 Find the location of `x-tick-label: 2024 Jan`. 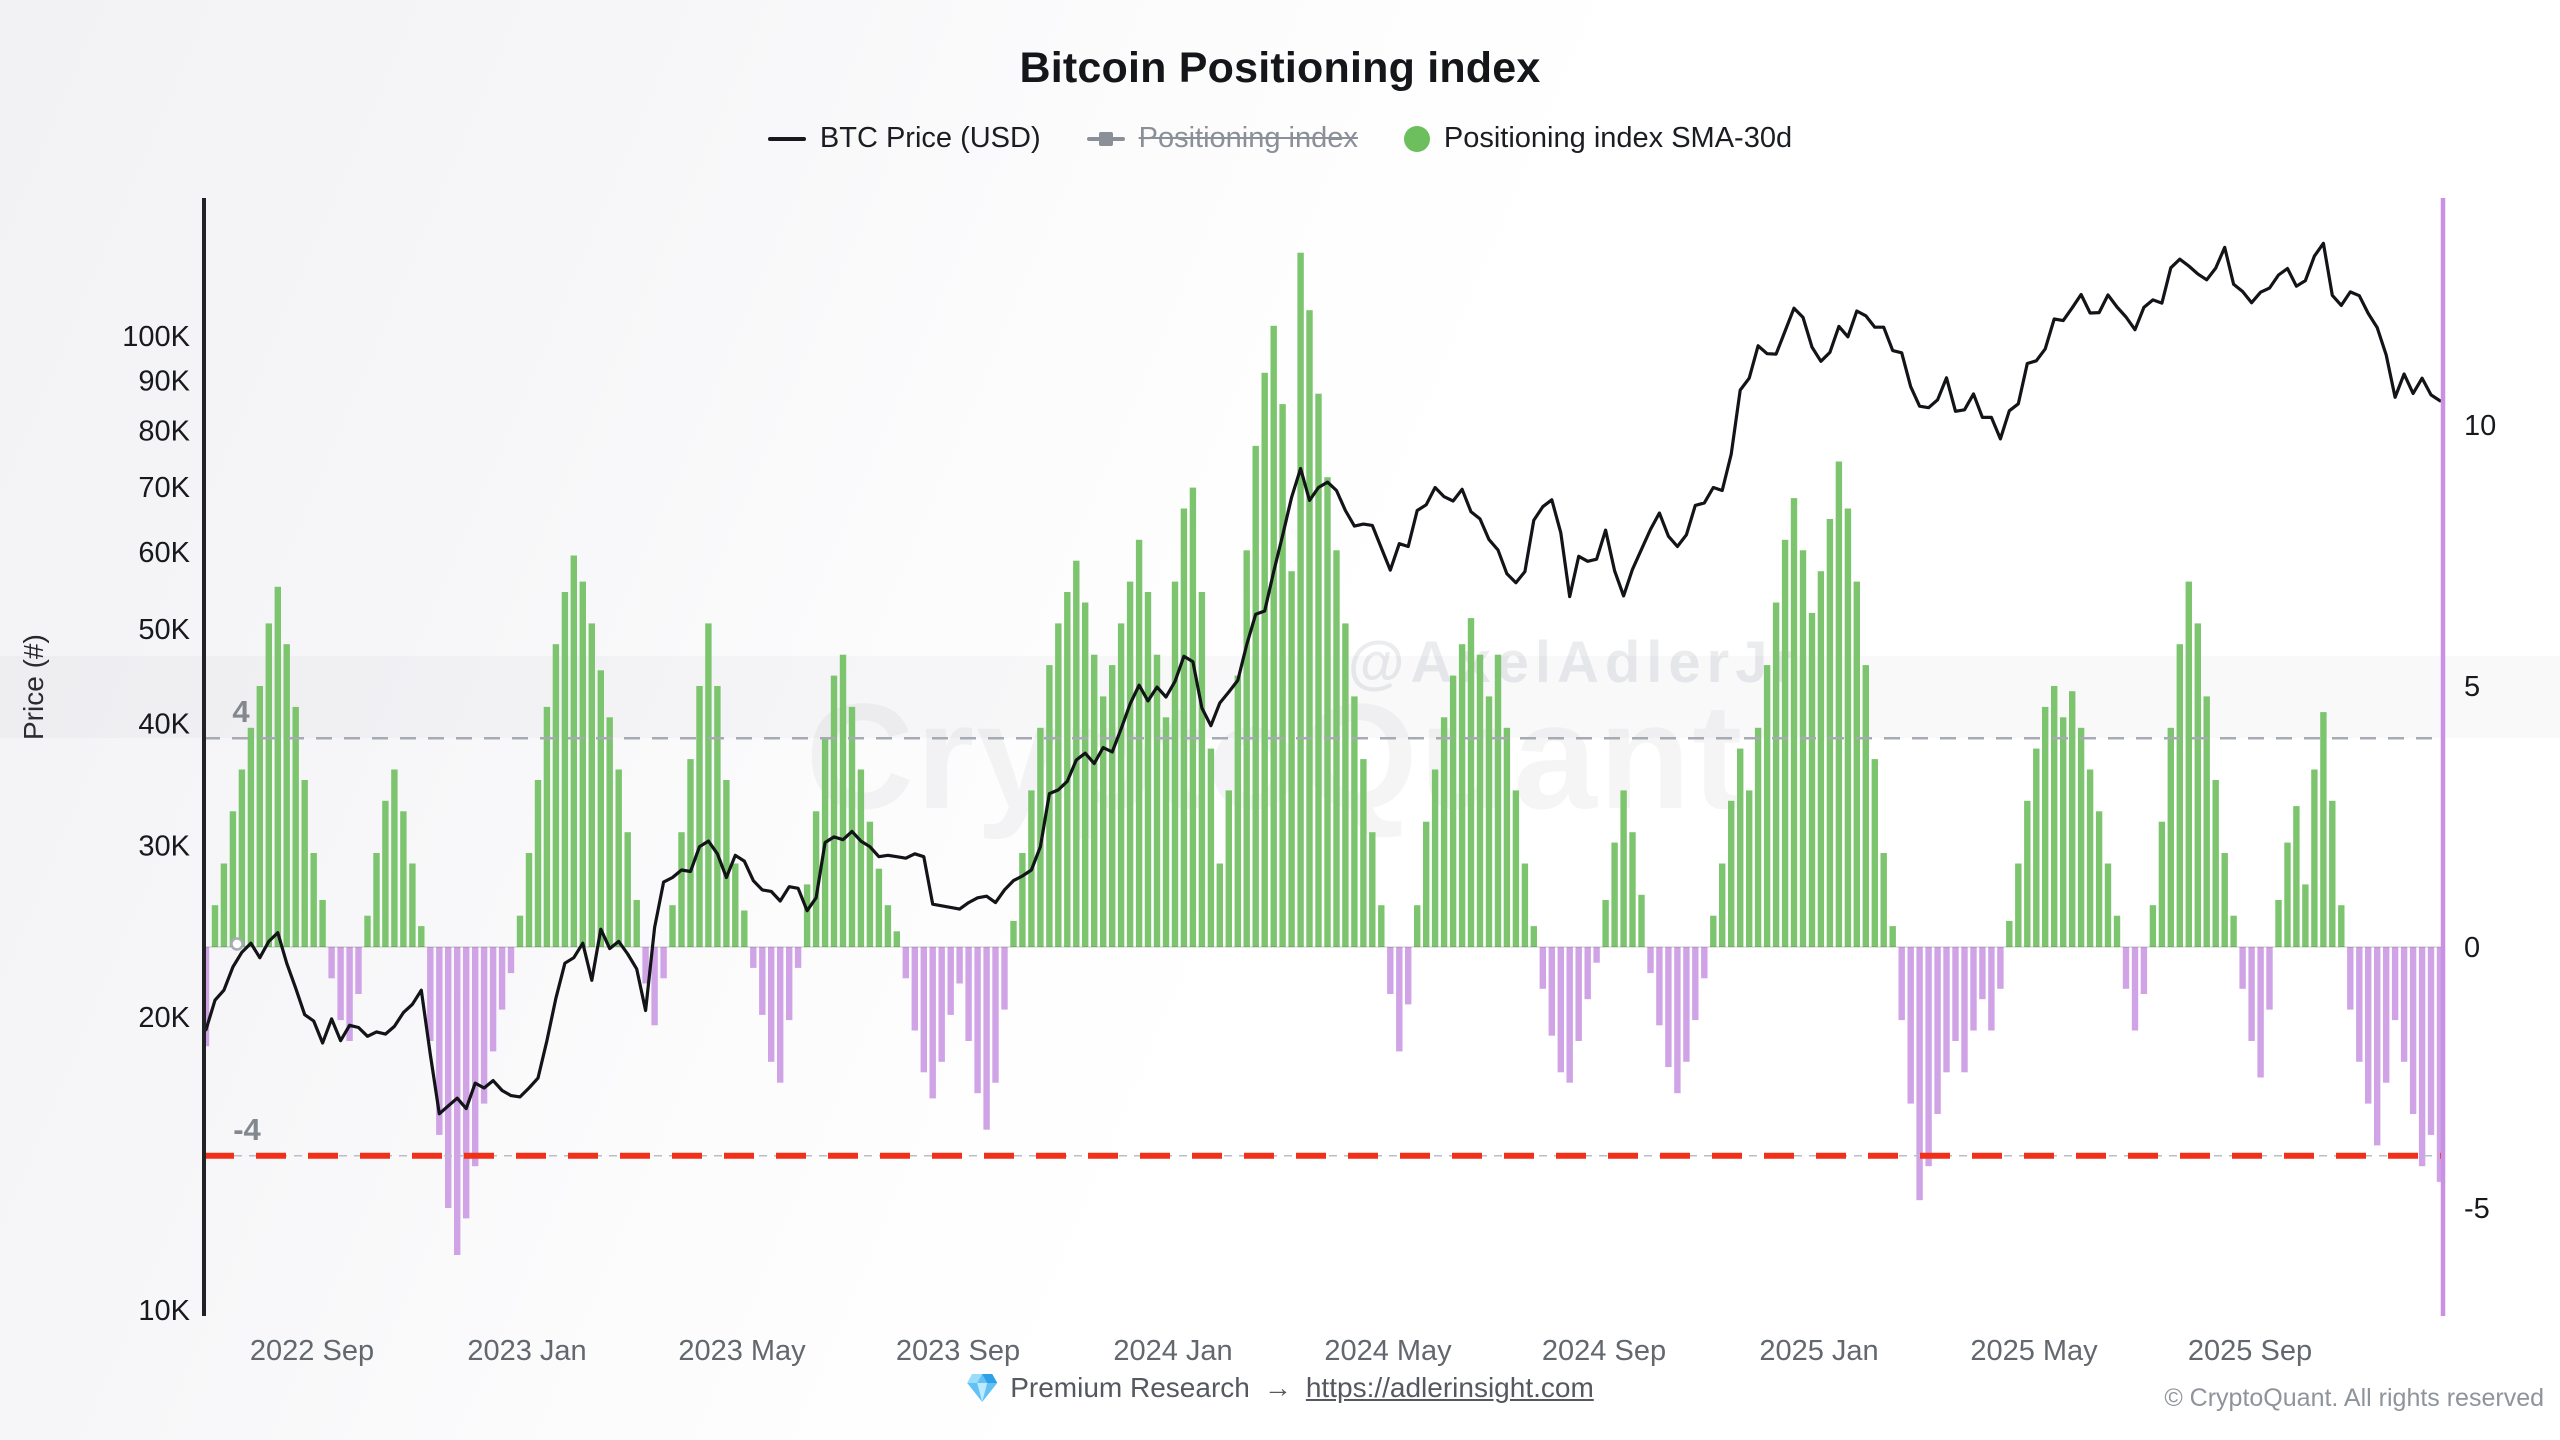

x-tick-label: 2024 Jan is located at coordinates (1172, 1351).